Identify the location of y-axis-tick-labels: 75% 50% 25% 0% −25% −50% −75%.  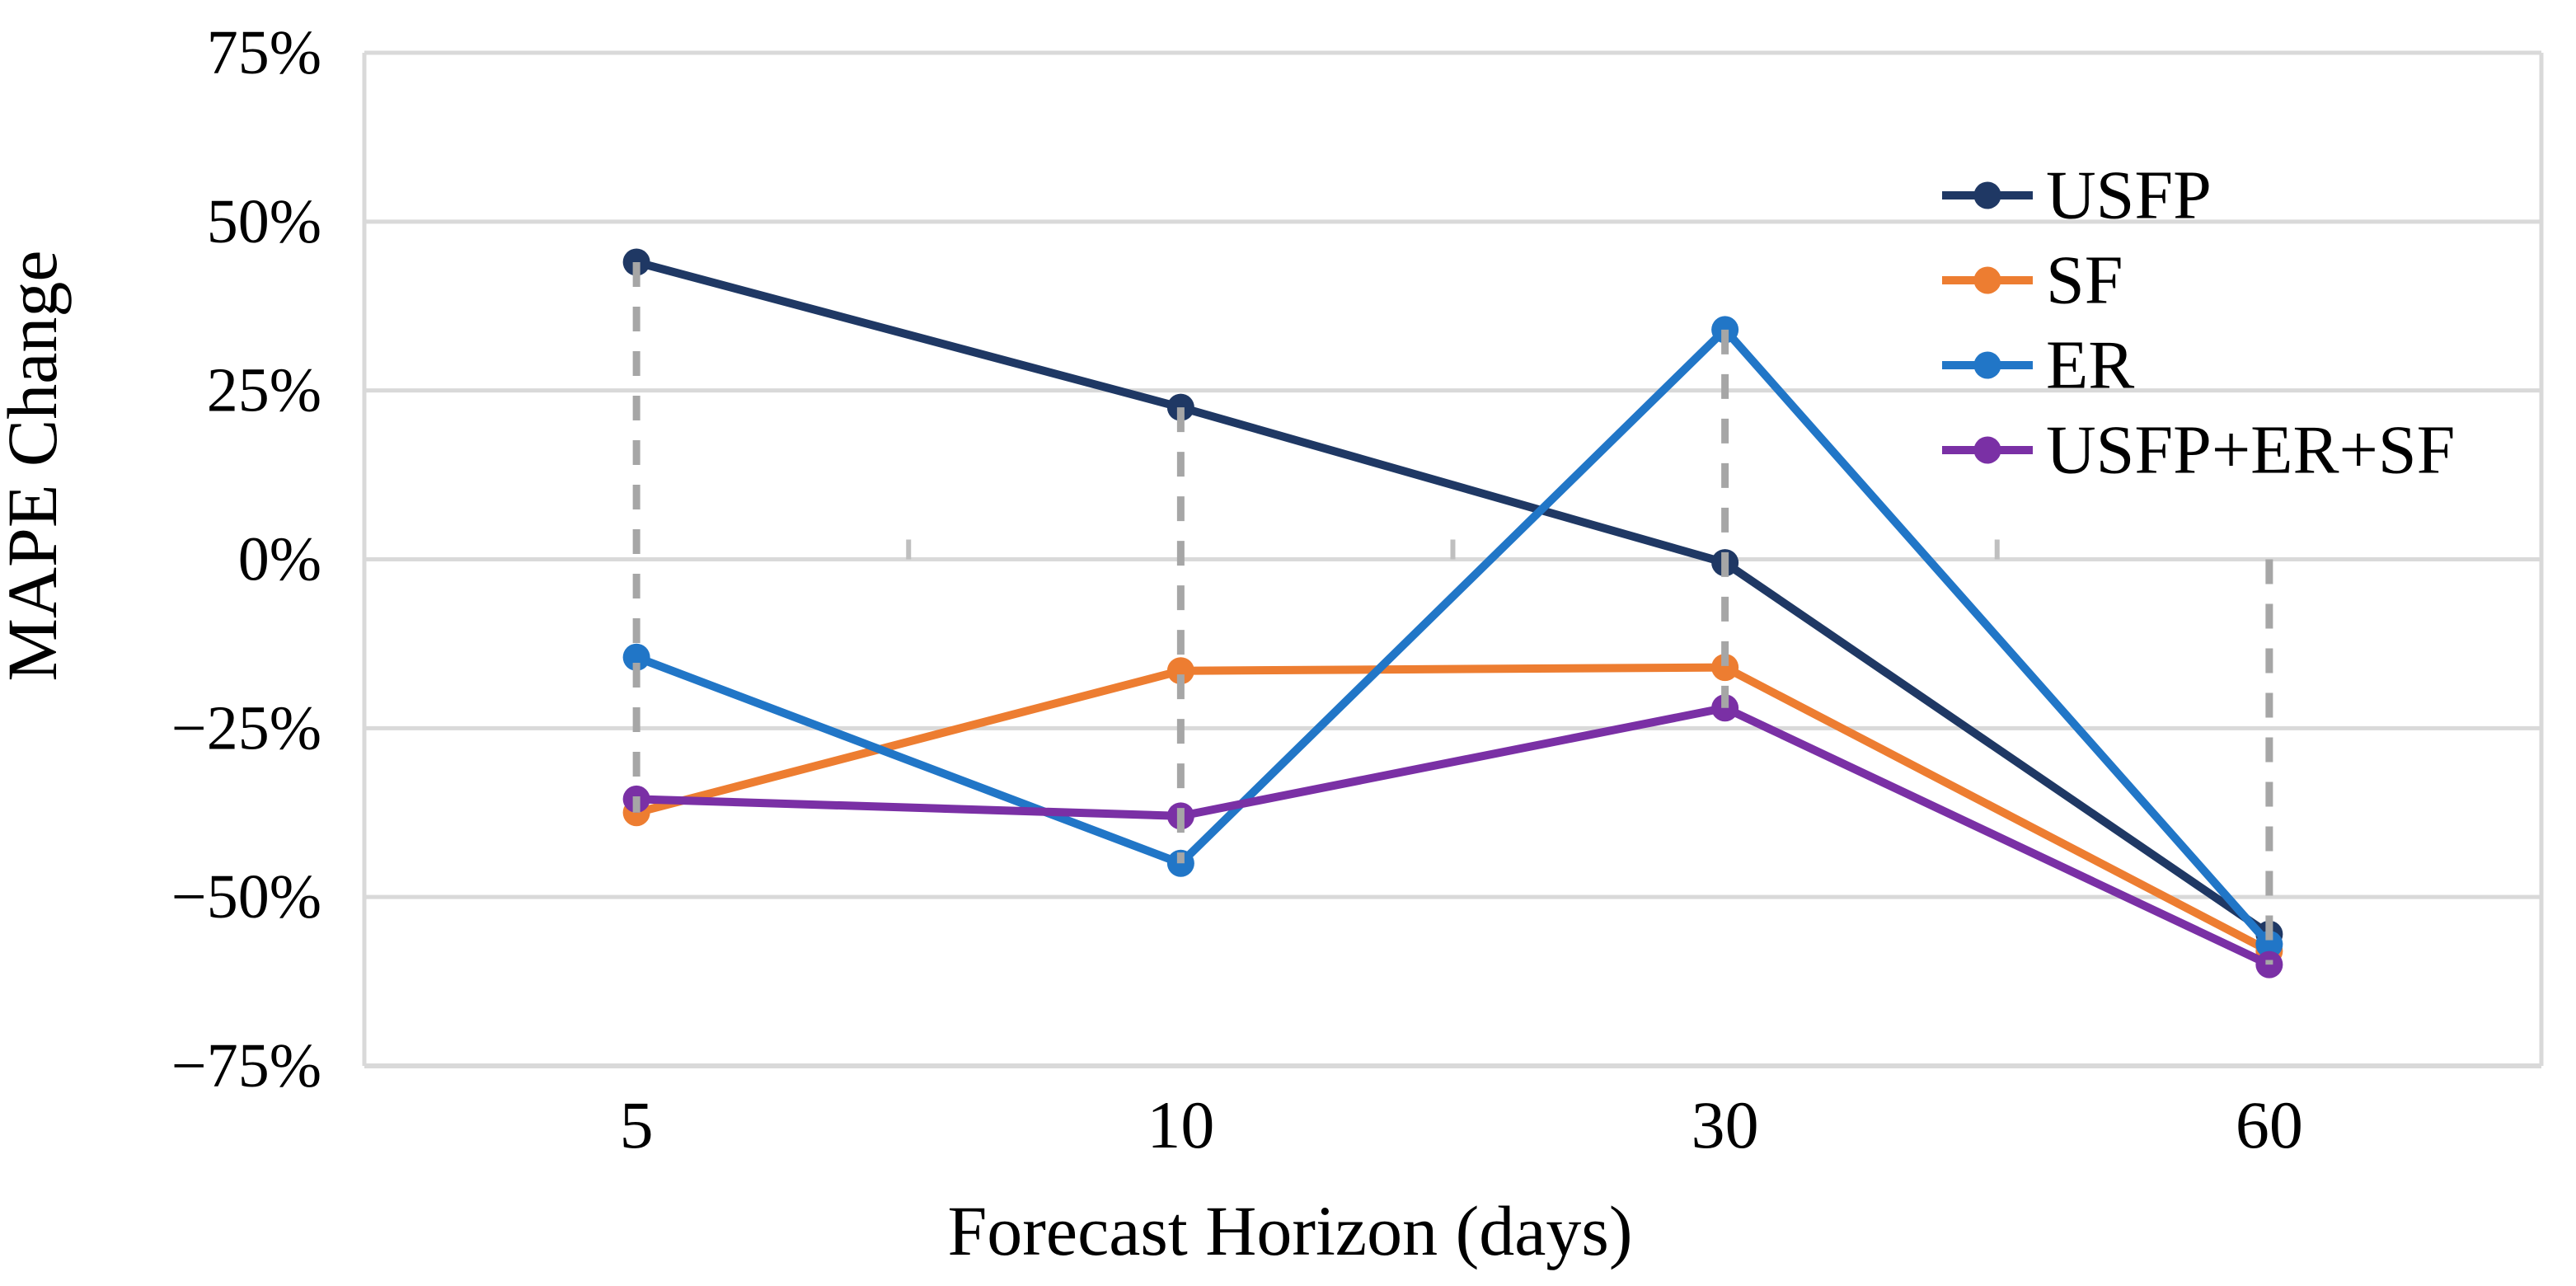
(246, 559).